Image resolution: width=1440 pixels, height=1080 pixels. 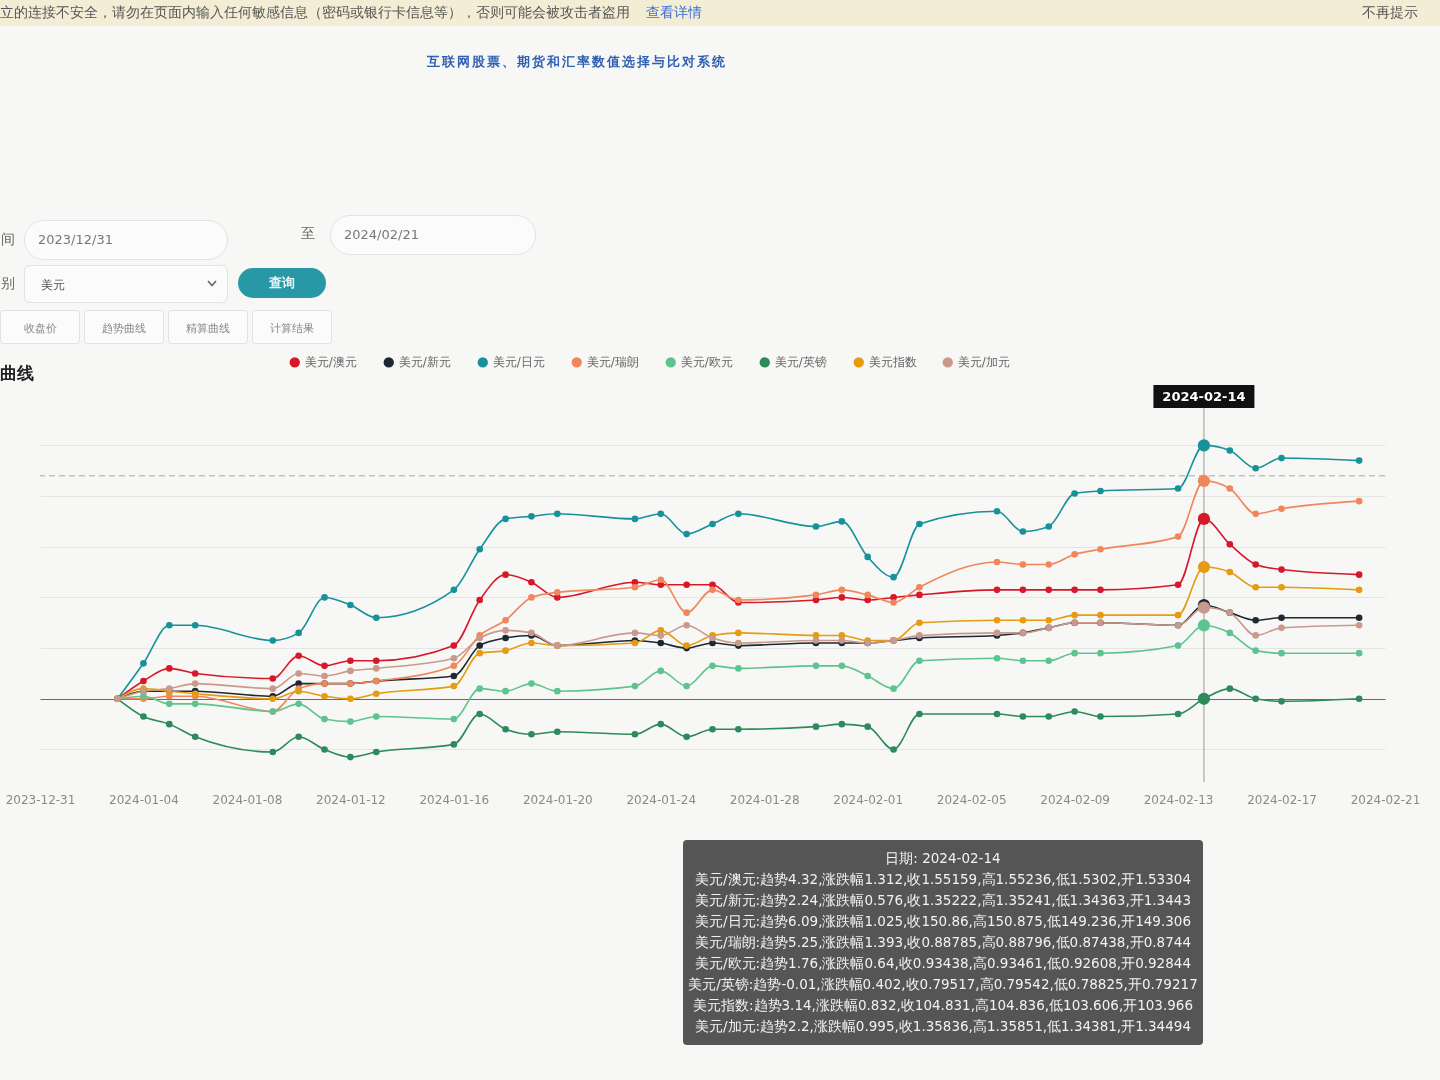 I want to click on chart-title: 互联网股票、期货和汇率数值选择与比对系统, so click(x=577, y=62).